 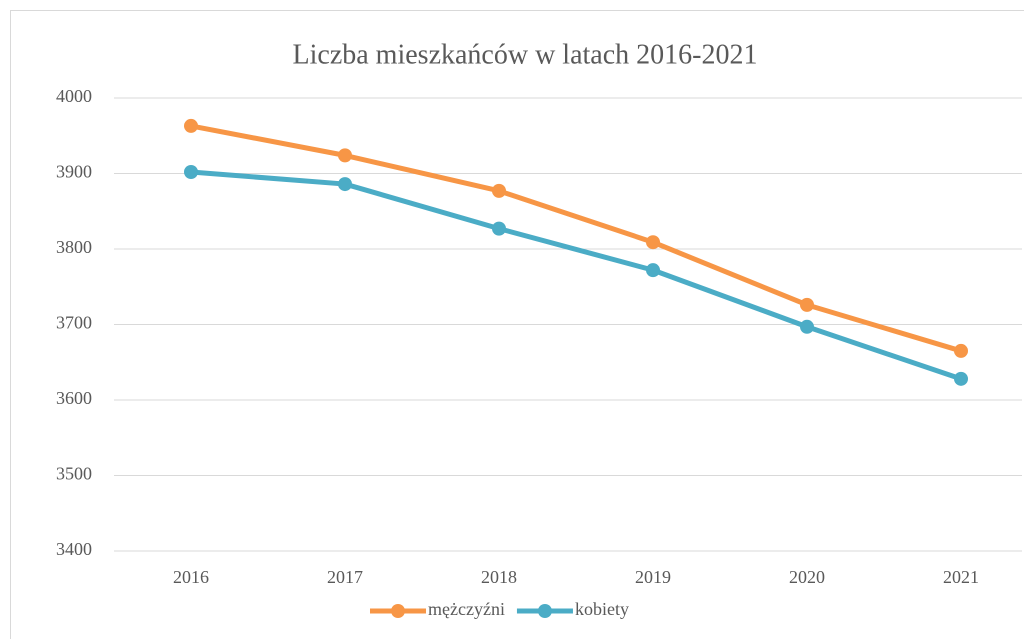 What do you see at coordinates (961, 577) in the screenshot?
I see `x-tick-label: 2021` at bounding box center [961, 577].